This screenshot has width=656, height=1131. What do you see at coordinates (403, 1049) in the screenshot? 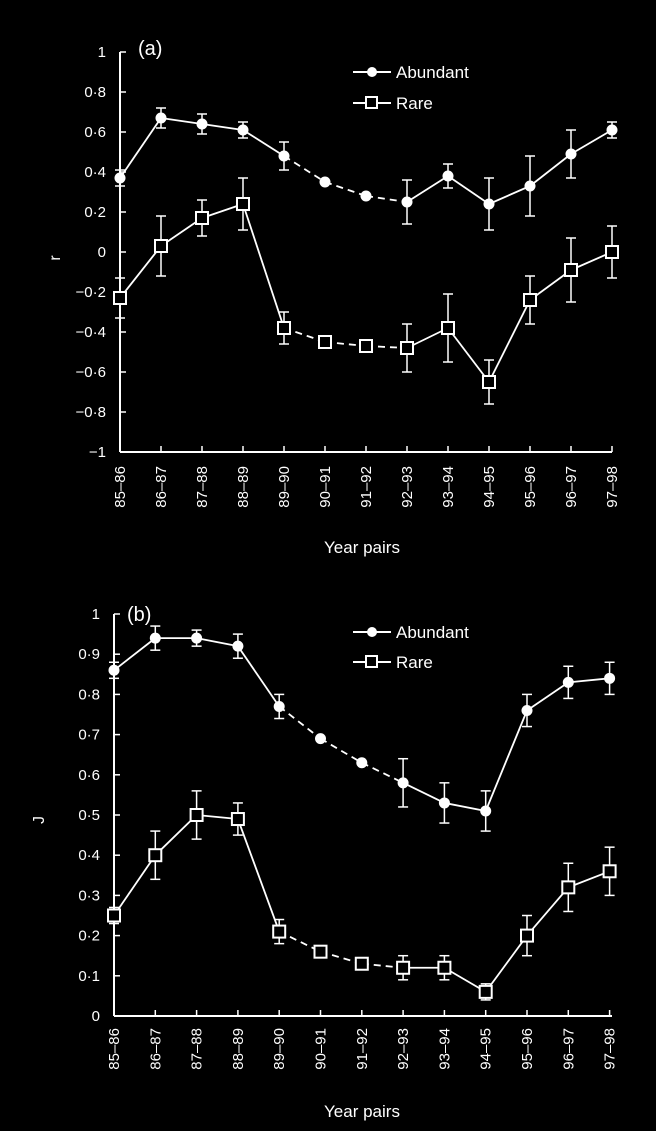
I see `x-tick-label: 92–93` at bounding box center [403, 1049].